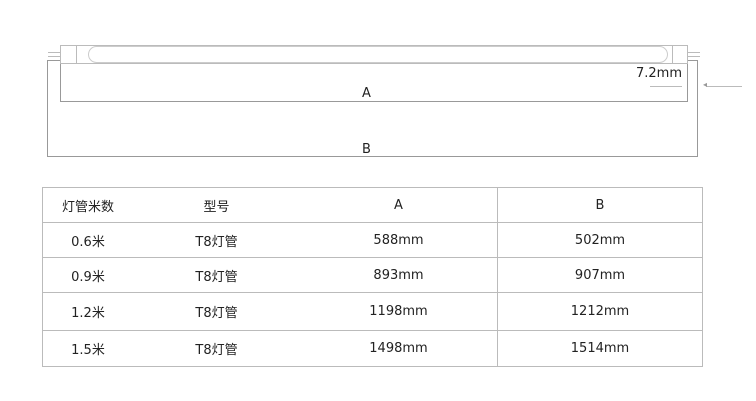  I want to click on frame-a-outline, so click(374, 83).